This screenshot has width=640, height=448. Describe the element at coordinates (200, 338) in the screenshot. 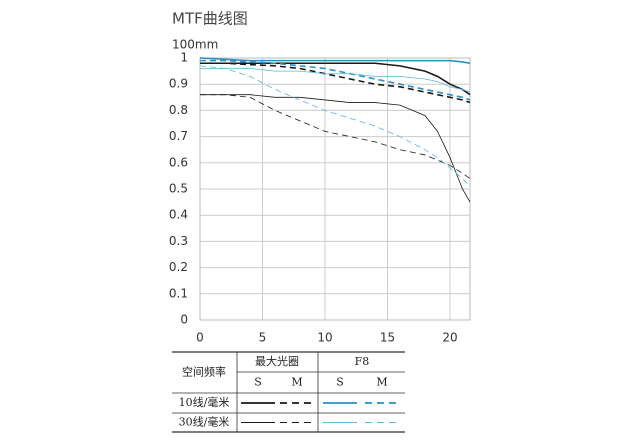

I see `x-tick-label: 0` at that location.